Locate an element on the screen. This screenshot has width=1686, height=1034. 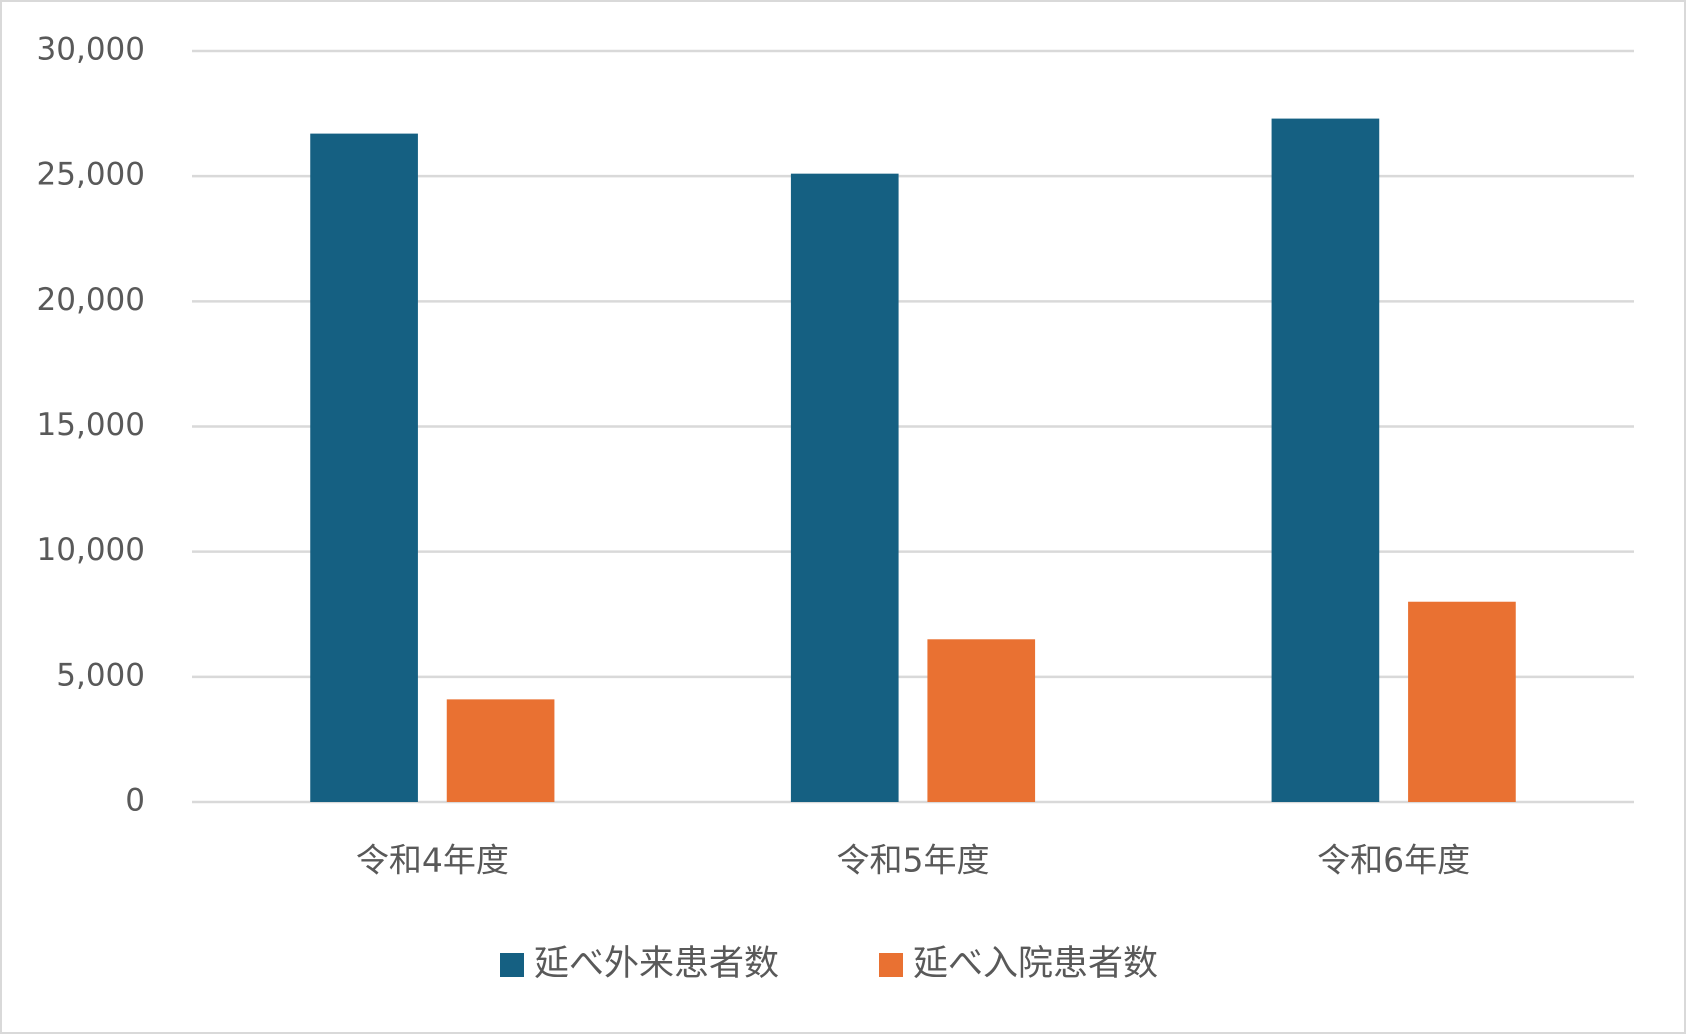
y-tick-label: 0 is located at coordinates (135, 801).